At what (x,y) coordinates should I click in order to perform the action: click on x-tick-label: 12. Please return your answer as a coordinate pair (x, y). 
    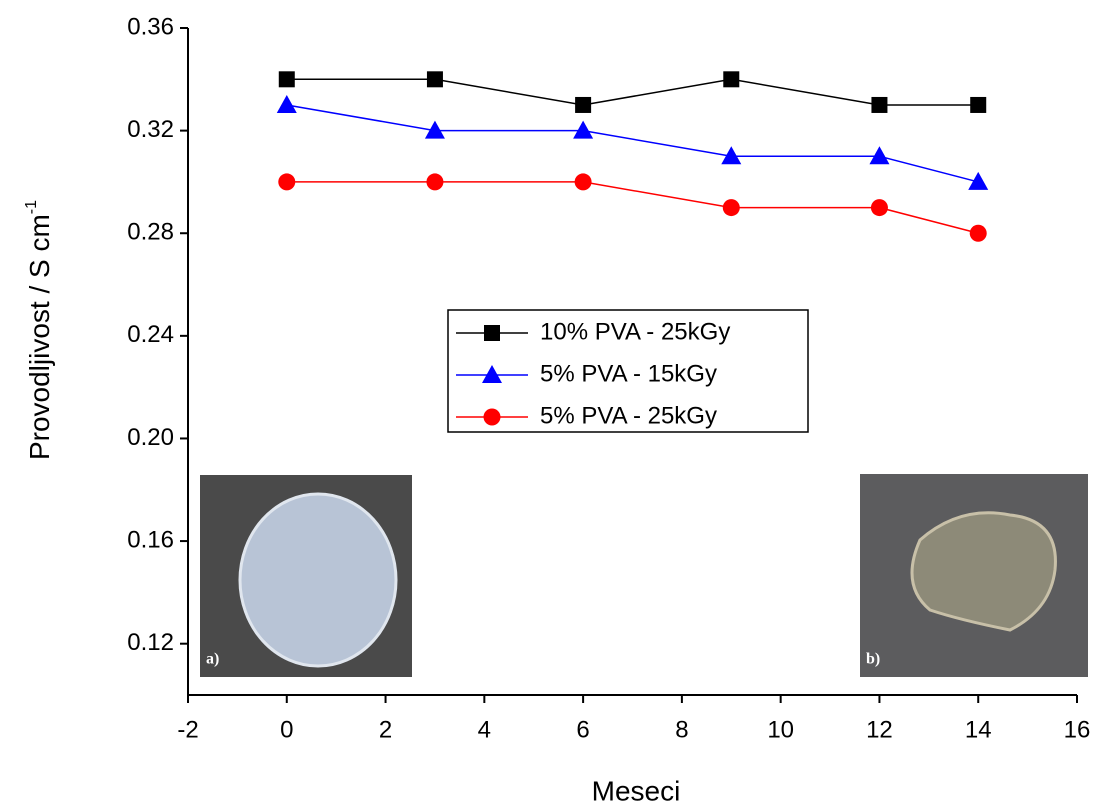
    Looking at the image, I should click on (879, 729).